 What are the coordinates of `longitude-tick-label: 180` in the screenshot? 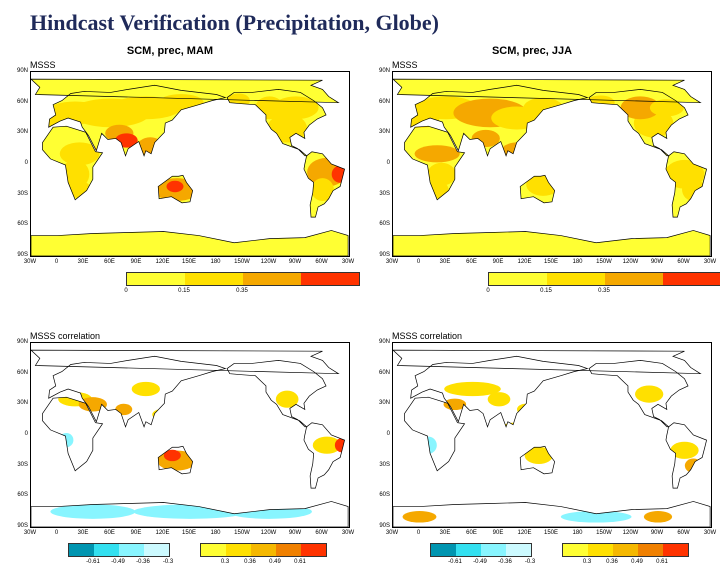 It's located at (577, 533).